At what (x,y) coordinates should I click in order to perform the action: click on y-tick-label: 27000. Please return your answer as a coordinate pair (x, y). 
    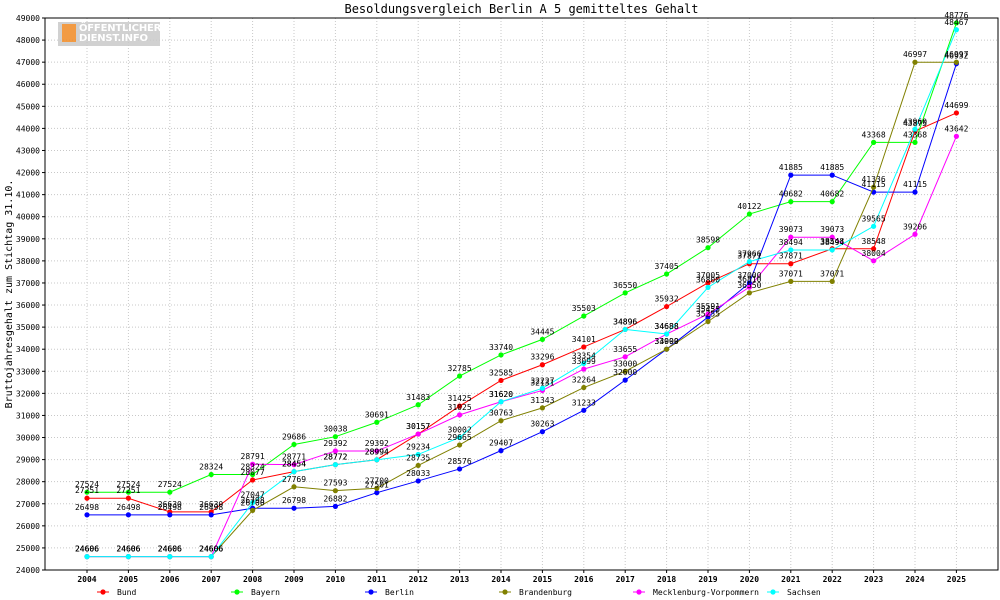
    Looking at the image, I should click on (28, 504).